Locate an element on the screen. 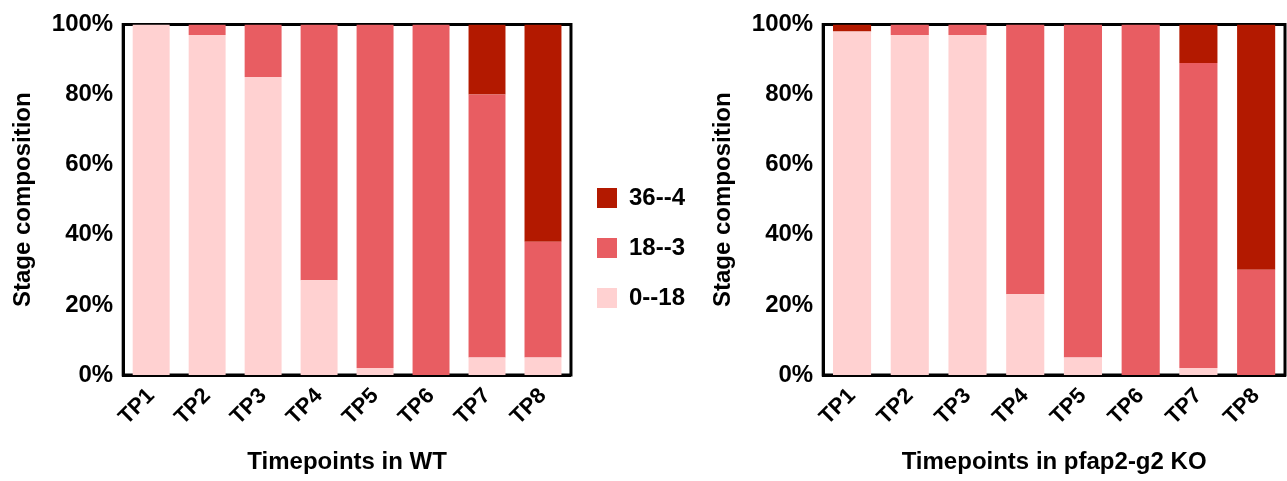 The image size is (1287, 481). legend-label: 0--18 is located at coordinates (656, 296).